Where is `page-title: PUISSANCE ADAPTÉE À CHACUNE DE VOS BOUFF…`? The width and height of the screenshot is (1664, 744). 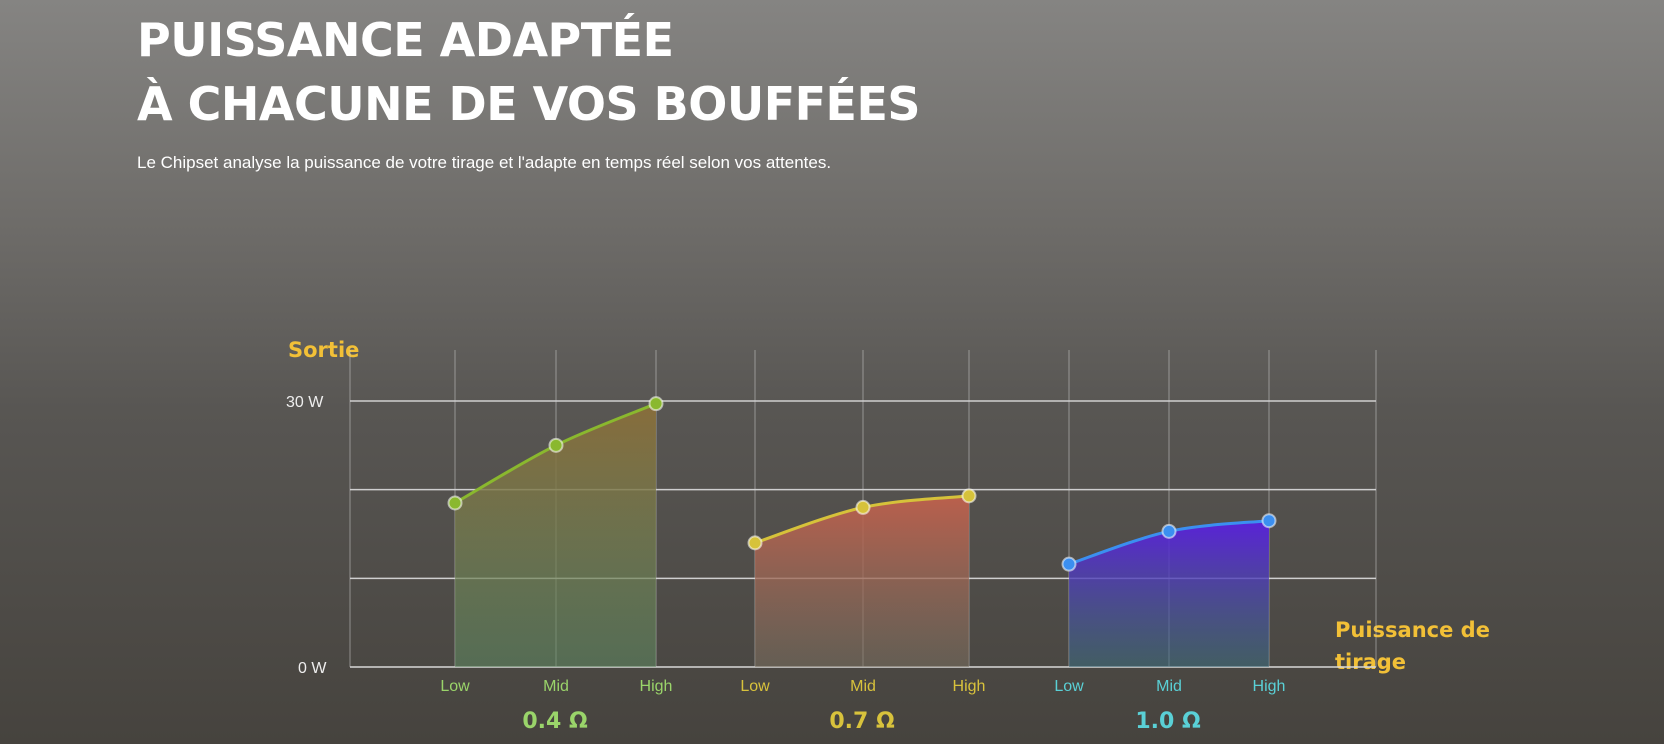 page-title: PUISSANCE ADAPTÉE À CHACUNE DE VOS BOUFF… is located at coordinates (529, 72).